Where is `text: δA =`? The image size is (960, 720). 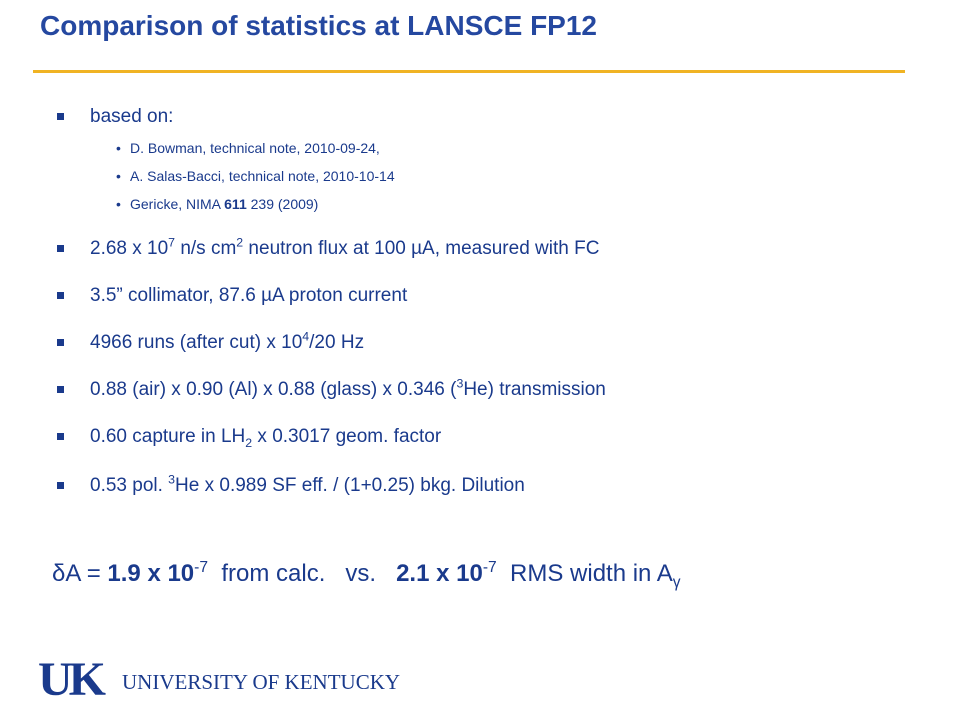 text: δA = is located at coordinates (80, 573).